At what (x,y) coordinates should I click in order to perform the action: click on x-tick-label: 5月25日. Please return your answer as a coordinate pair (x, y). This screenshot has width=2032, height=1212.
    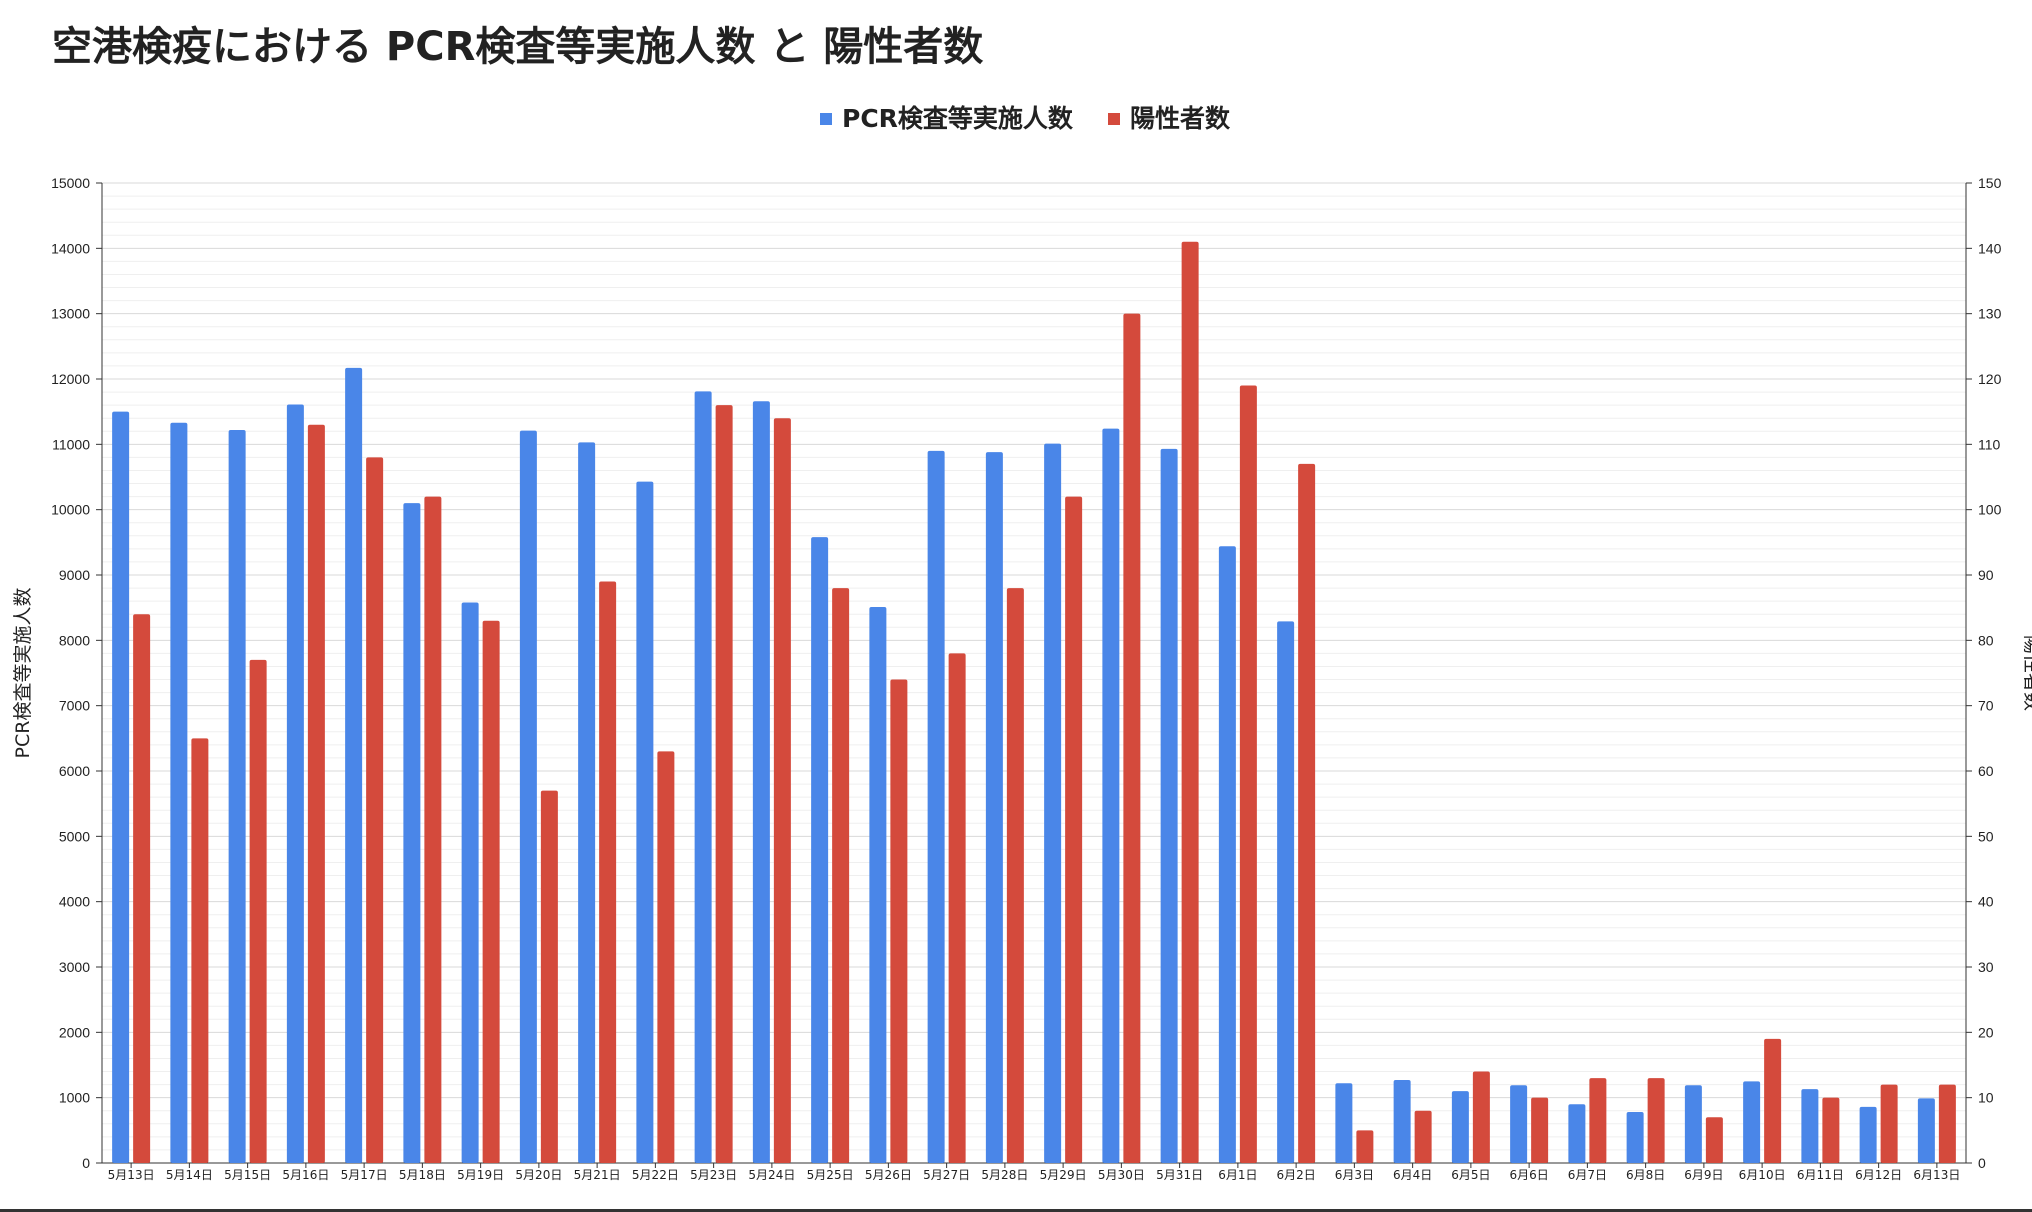
    Looking at the image, I should click on (830, 1175).